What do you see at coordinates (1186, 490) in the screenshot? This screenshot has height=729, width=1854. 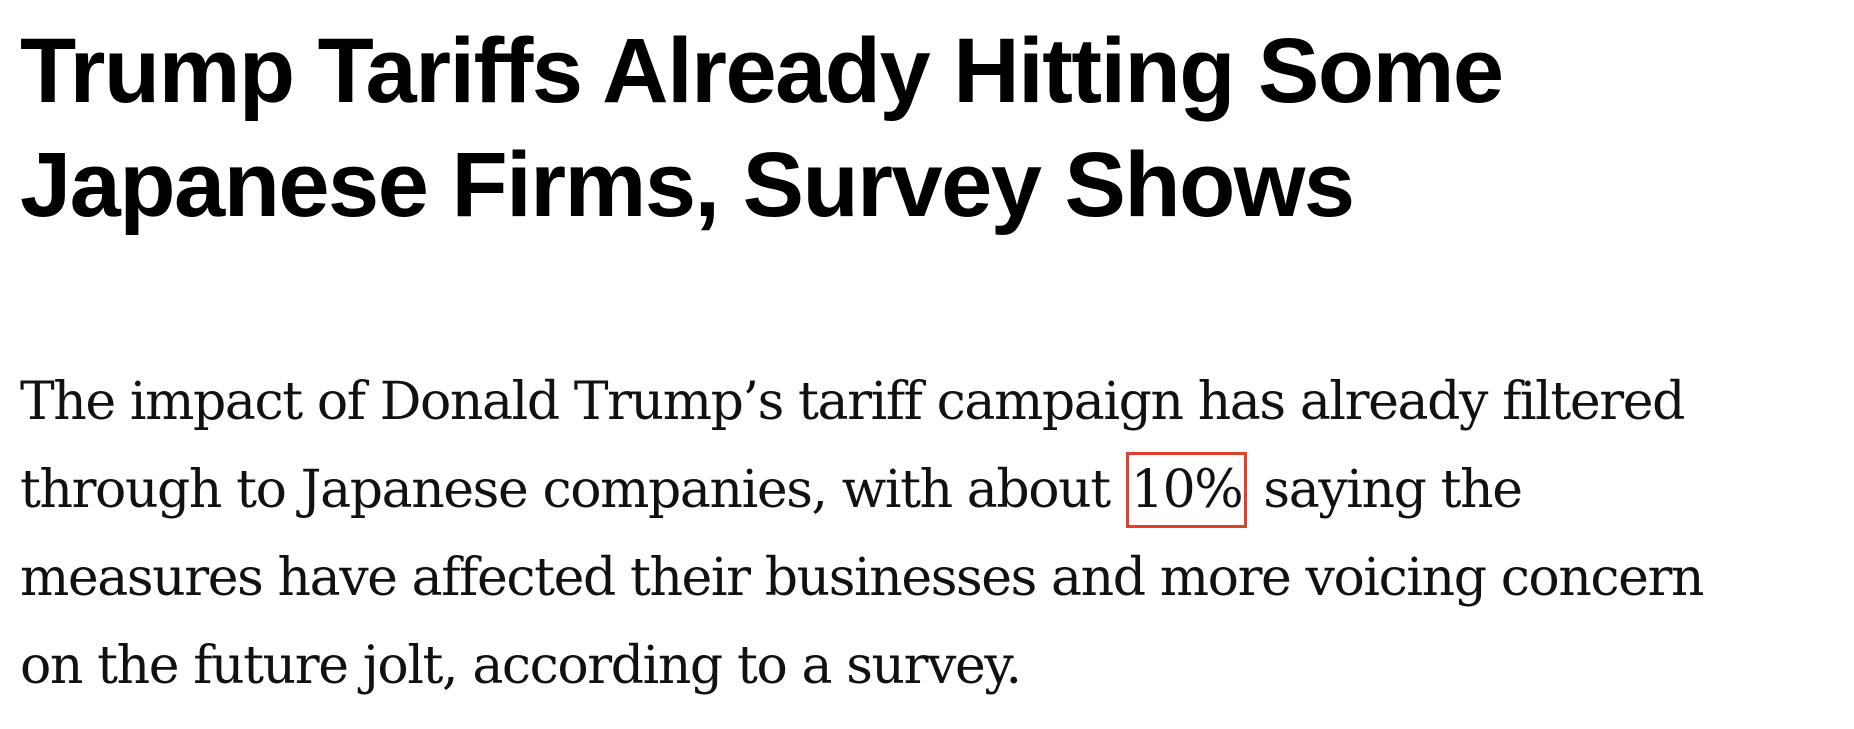 I see `highlighted-percentage: 10%` at bounding box center [1186, 490].